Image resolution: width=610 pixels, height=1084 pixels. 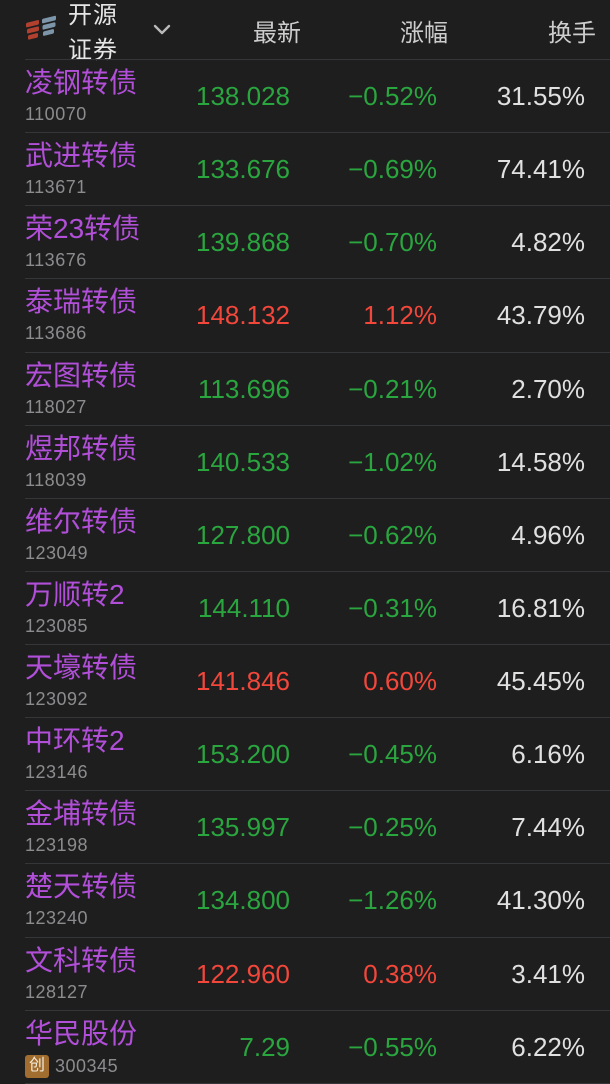 I want to click on change-percent: −0.70%, so click(x=392, y=242).